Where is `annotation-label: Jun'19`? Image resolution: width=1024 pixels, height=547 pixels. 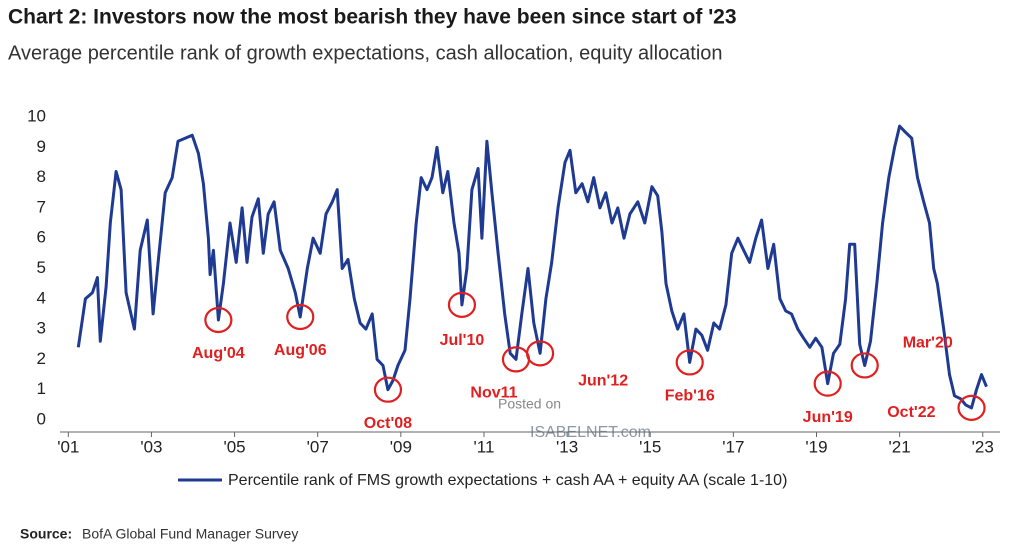
annotation-label: Jun'19 is located at coordinates (828, 417).